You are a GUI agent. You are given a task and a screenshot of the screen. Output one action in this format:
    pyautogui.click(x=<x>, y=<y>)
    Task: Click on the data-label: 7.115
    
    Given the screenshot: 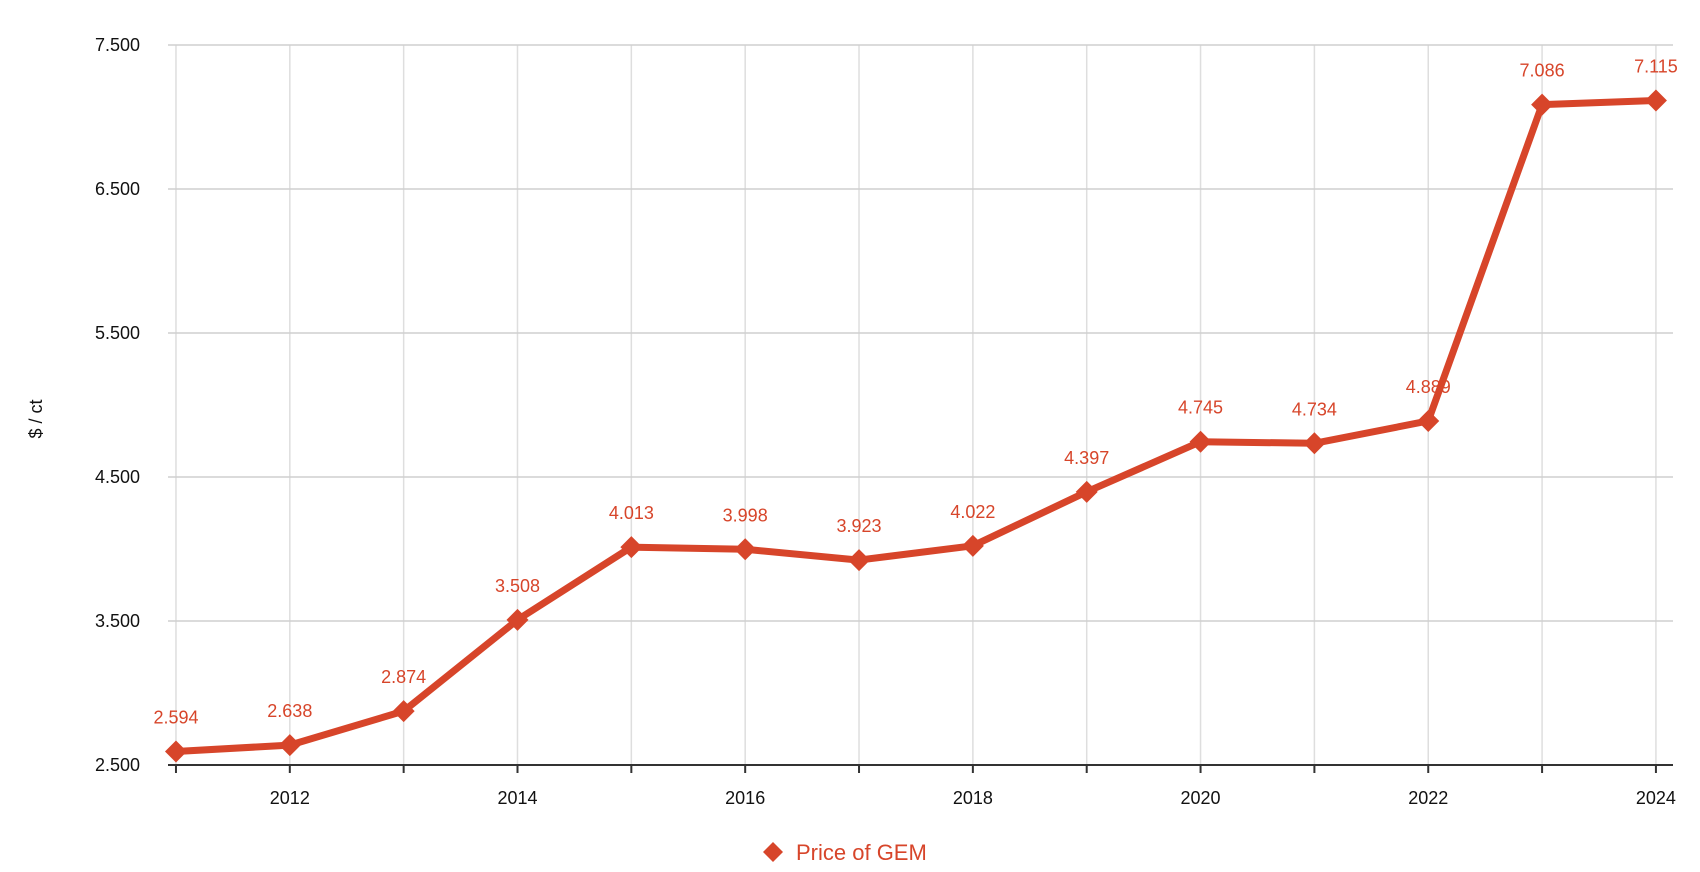 What is the action you would take?
    pyautogui.click(x=1656, y=66)
    